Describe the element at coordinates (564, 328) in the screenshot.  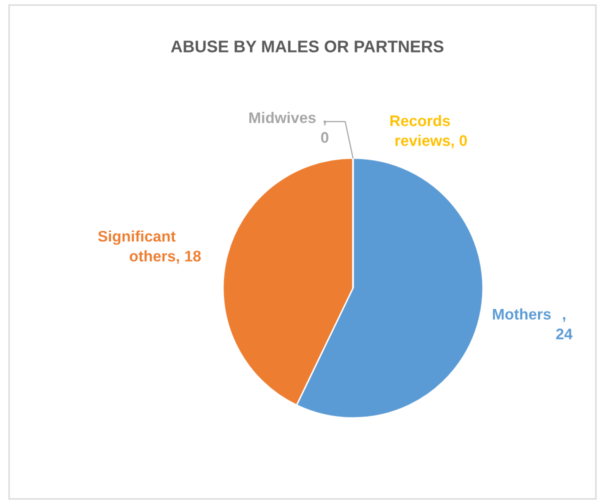
I see `data-label: , 24` at that location.